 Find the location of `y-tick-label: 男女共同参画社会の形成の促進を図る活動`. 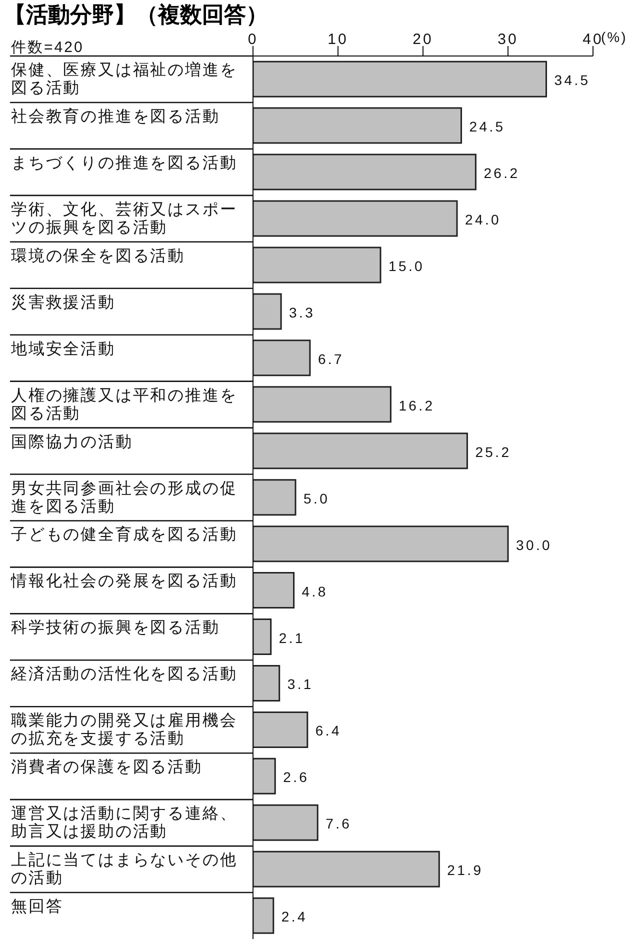

y-tick-label: 男女共同参画社会の形成の促進を図る活動 is located at coordinates (124, 497).